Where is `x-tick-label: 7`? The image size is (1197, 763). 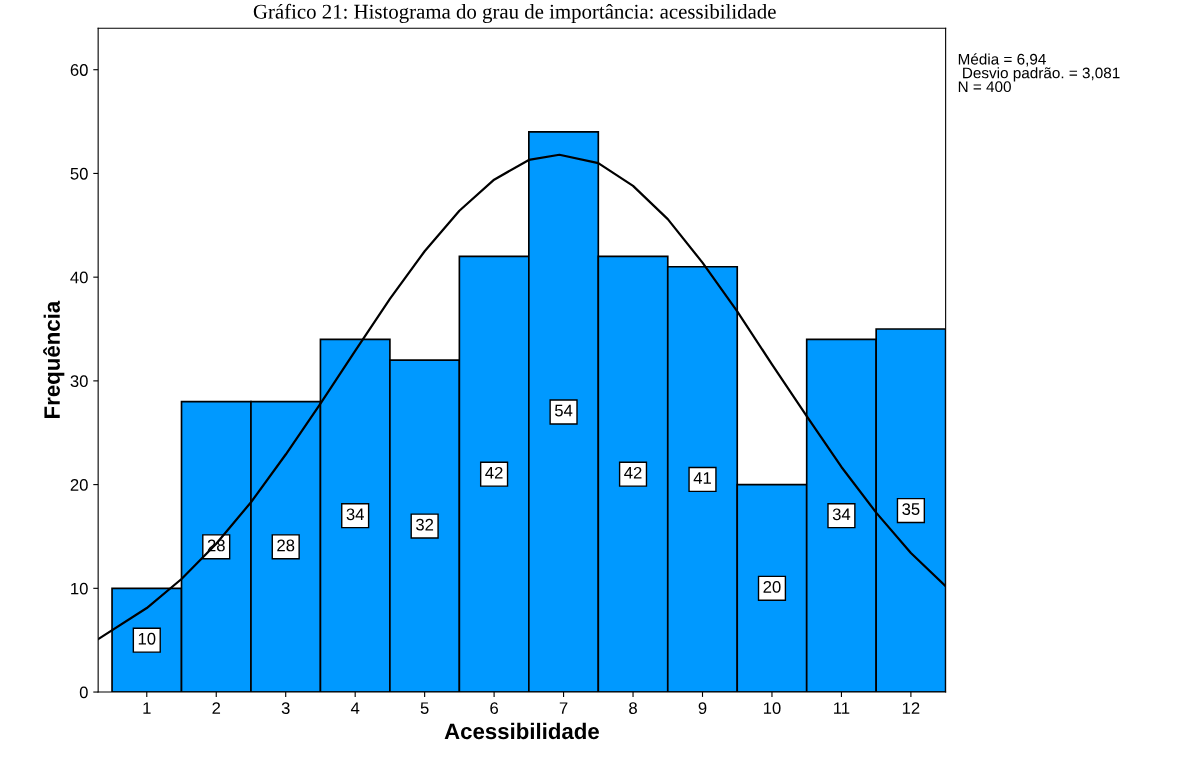 x-tick-label: 7 is located at coordinates (563, 708).